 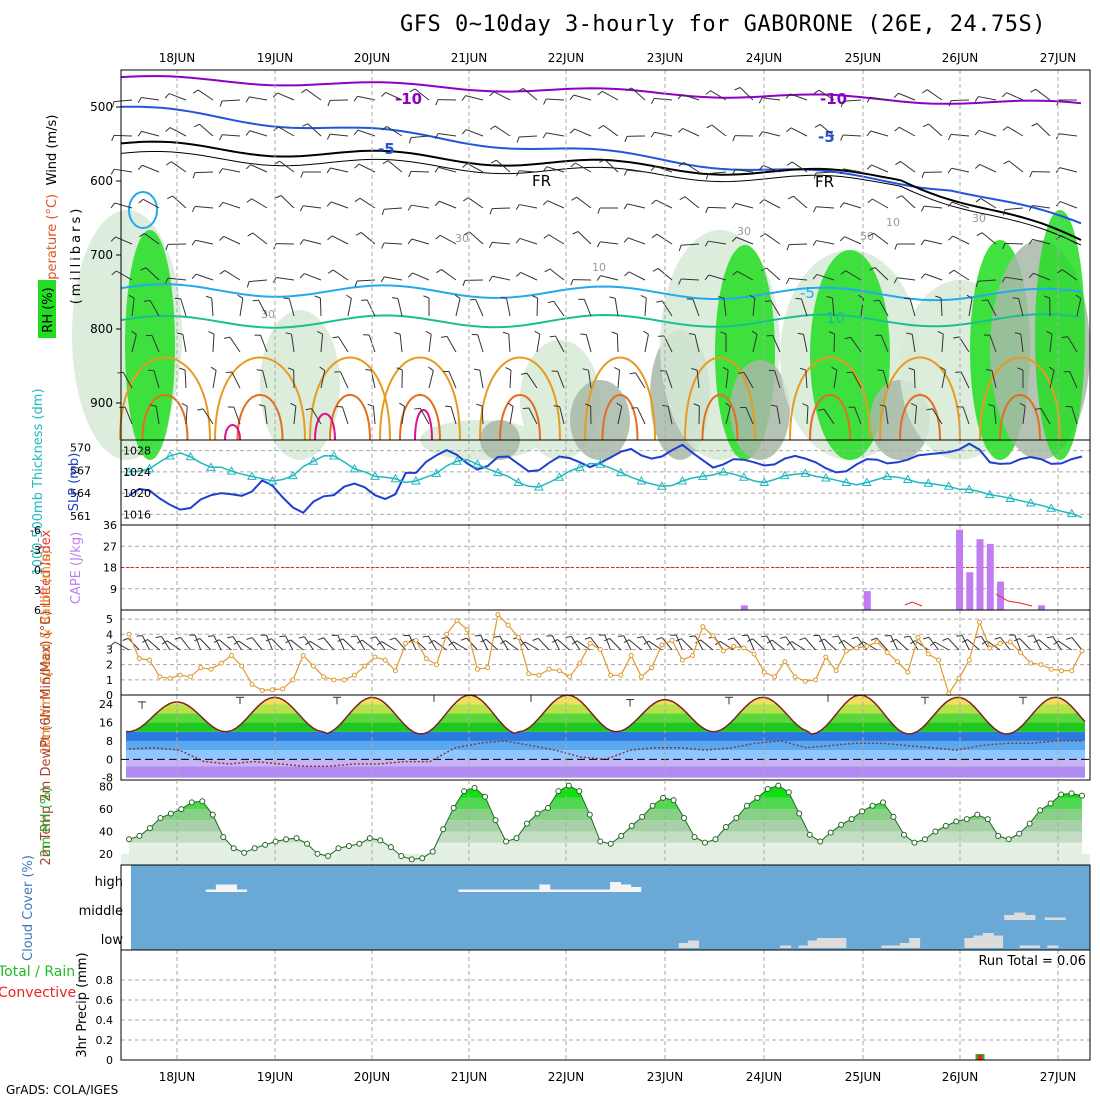 I want to click on cape-tick-label: 27, so click(x=110, y=546).